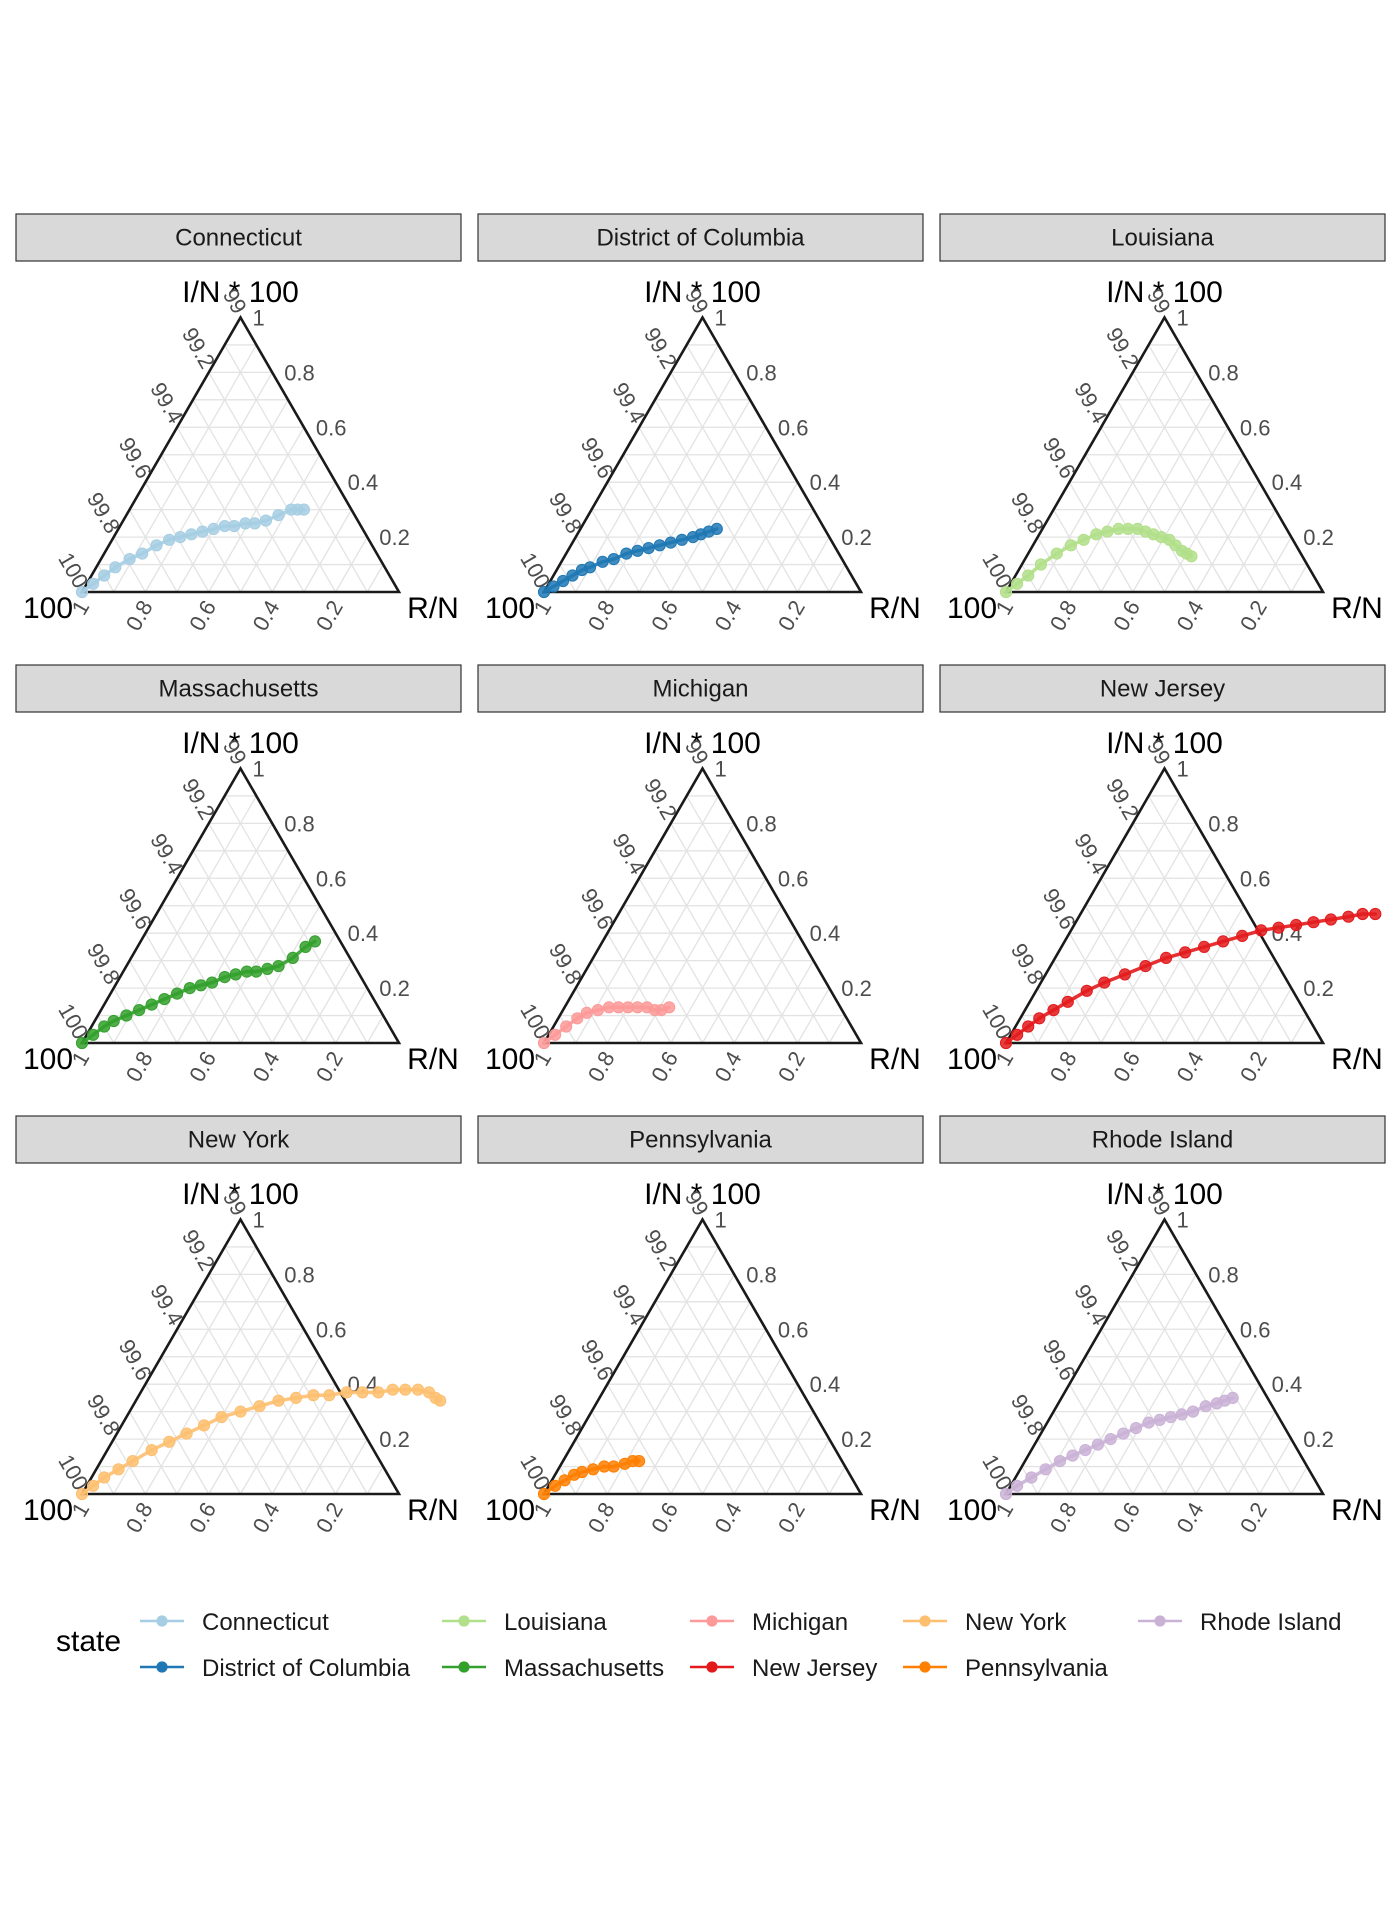 This screenshot has height=1920, width=1400. I want to click on strip-label: District of Columbia, so click(700, 238).